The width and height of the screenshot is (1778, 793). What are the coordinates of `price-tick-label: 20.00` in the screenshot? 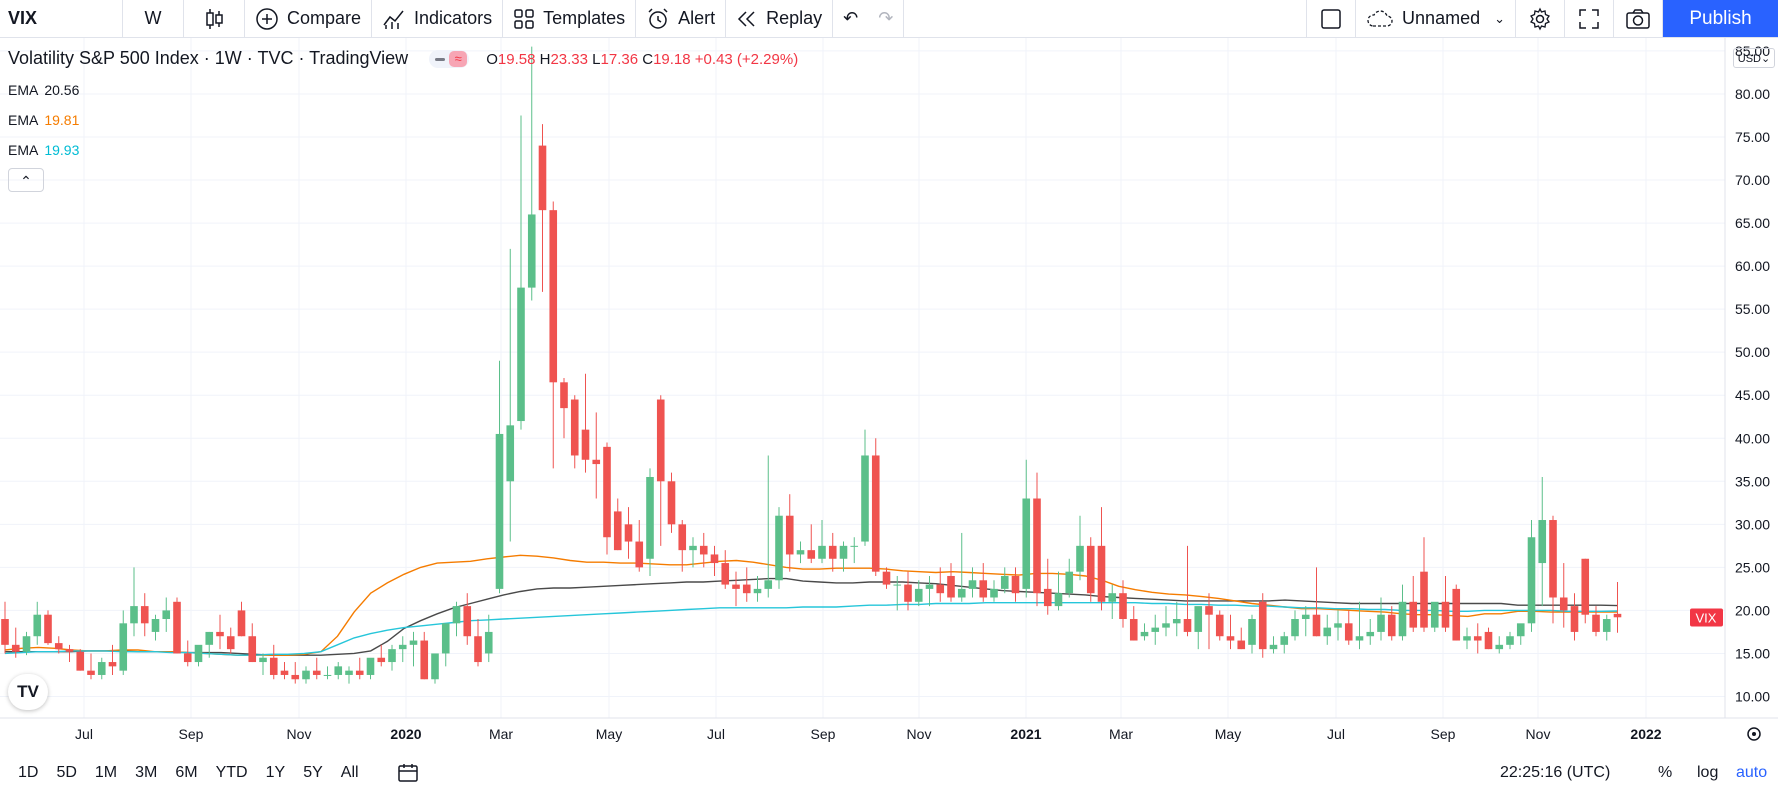 It's located at (1752, 610).